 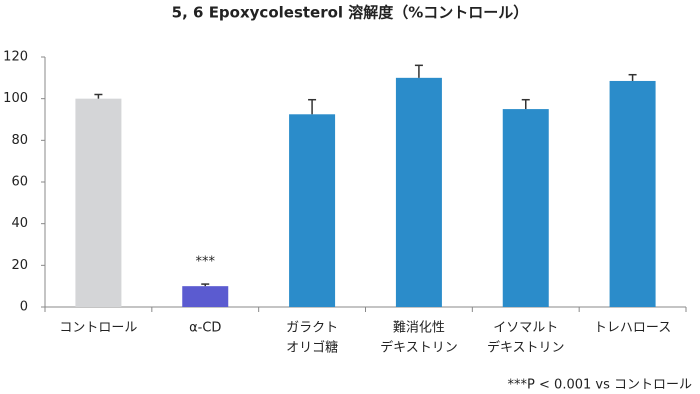 I want to click on footnote: ***P < 0.001 vs コントロール, so click(x=600, y=385).